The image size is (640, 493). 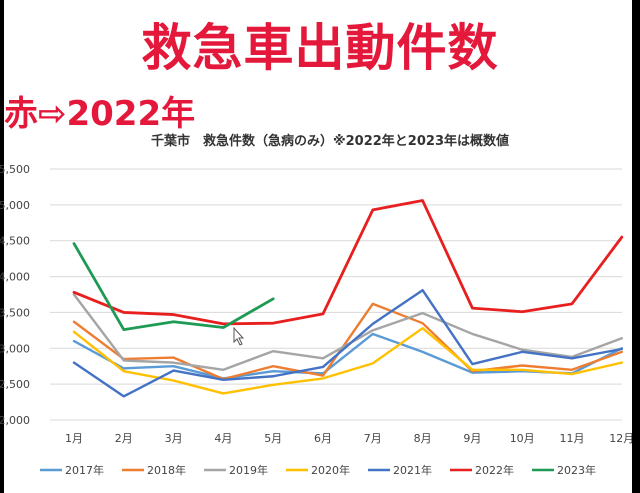 What do you see at coordinates (15, 277) in the screenshot?
I see `y-tick-label: 4,000` at bounding box center [15, 277].